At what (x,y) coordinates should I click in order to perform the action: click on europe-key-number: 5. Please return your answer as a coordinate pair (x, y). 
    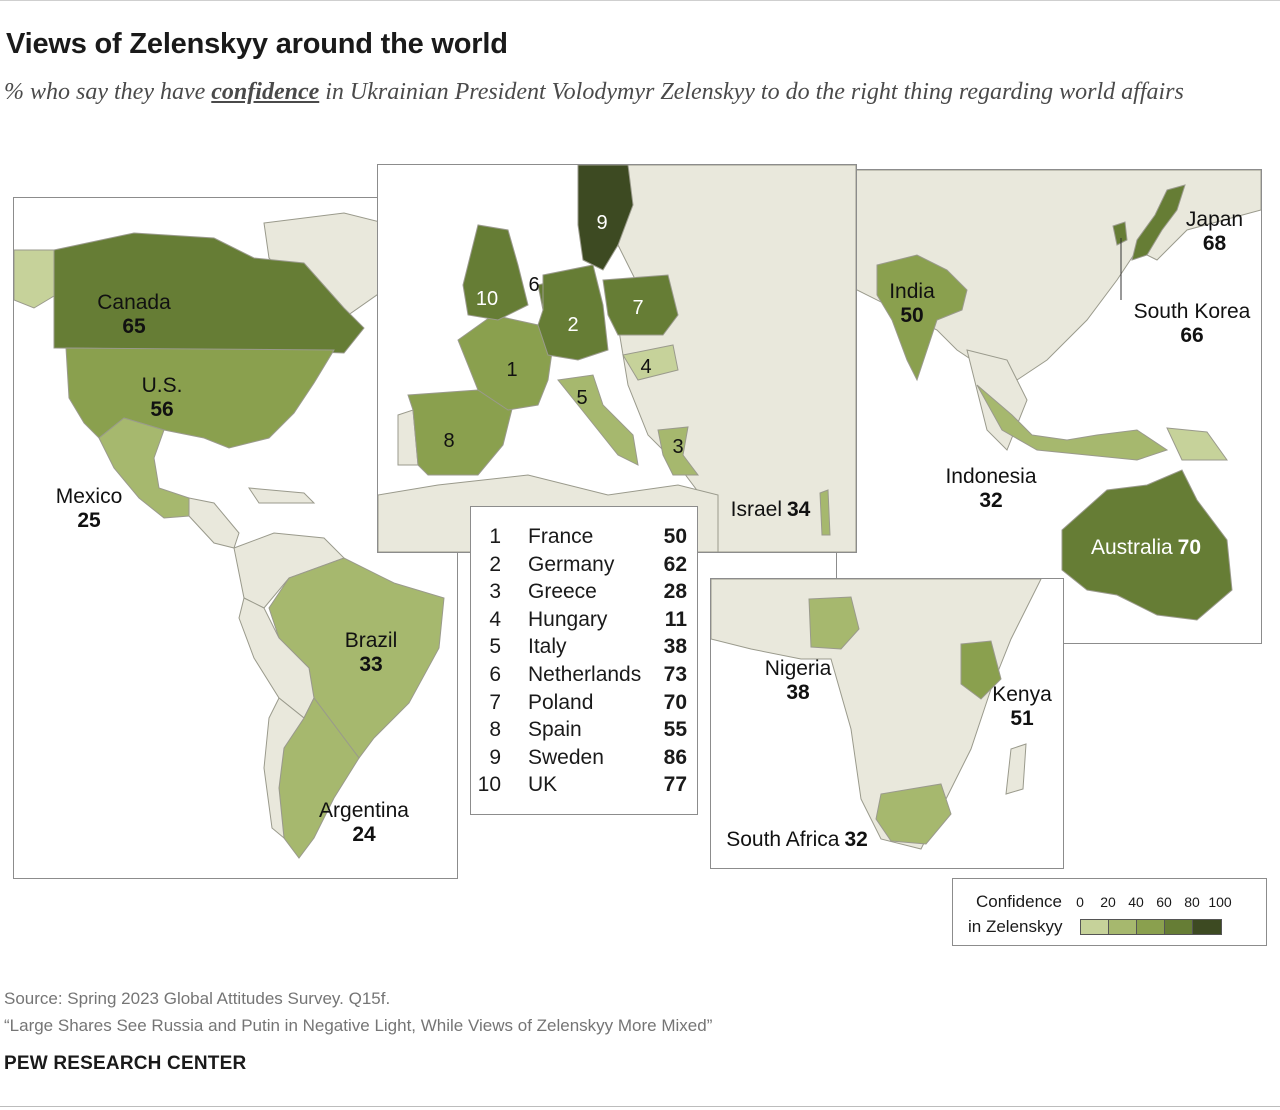
    Looking at the image, I should click on (495, 647).